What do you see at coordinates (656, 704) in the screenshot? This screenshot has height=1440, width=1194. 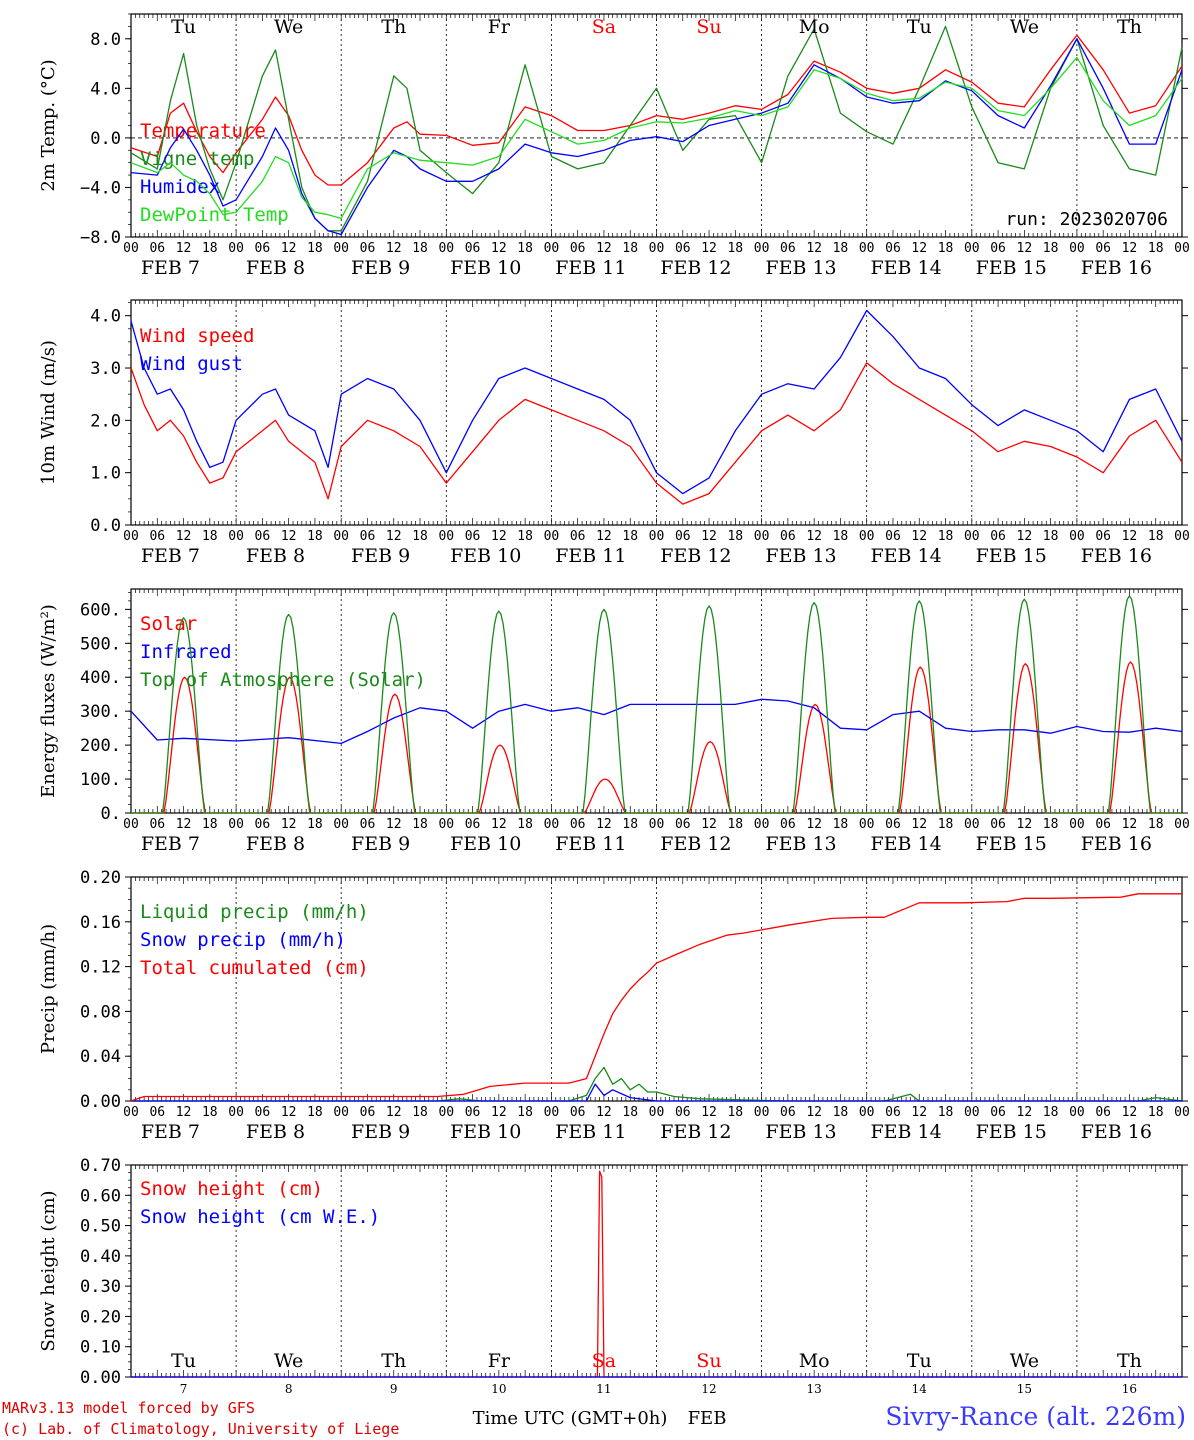 I see `series-line-top-of-atmosphere-solar-` at bounding box center [656, 704].